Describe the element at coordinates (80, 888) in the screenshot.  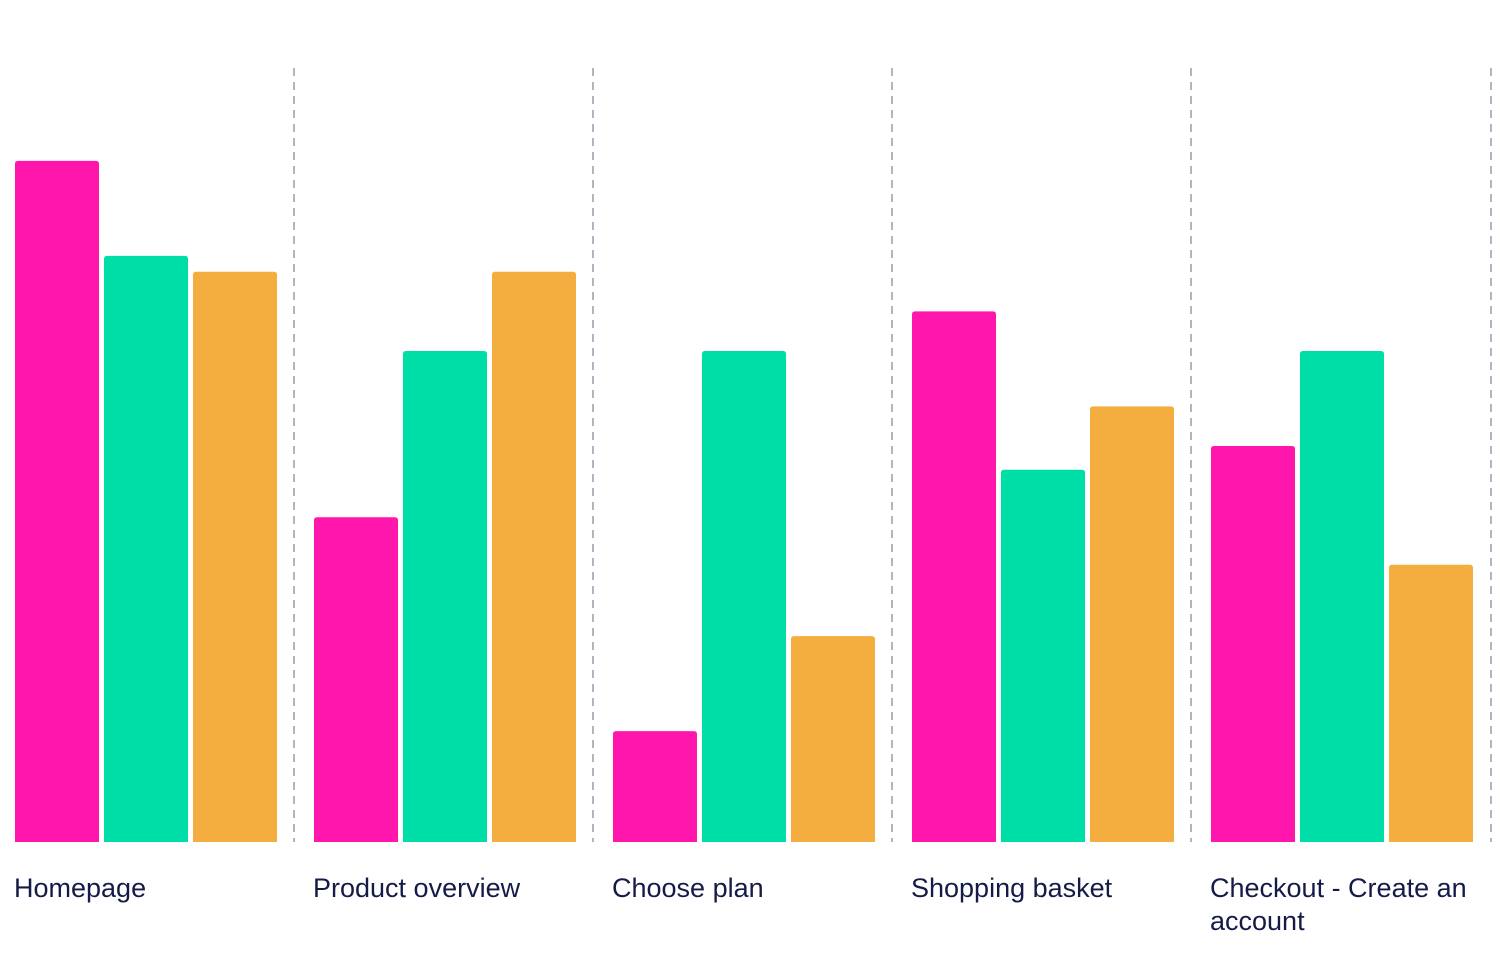
I see `category-label-1: Homepage` at that location.